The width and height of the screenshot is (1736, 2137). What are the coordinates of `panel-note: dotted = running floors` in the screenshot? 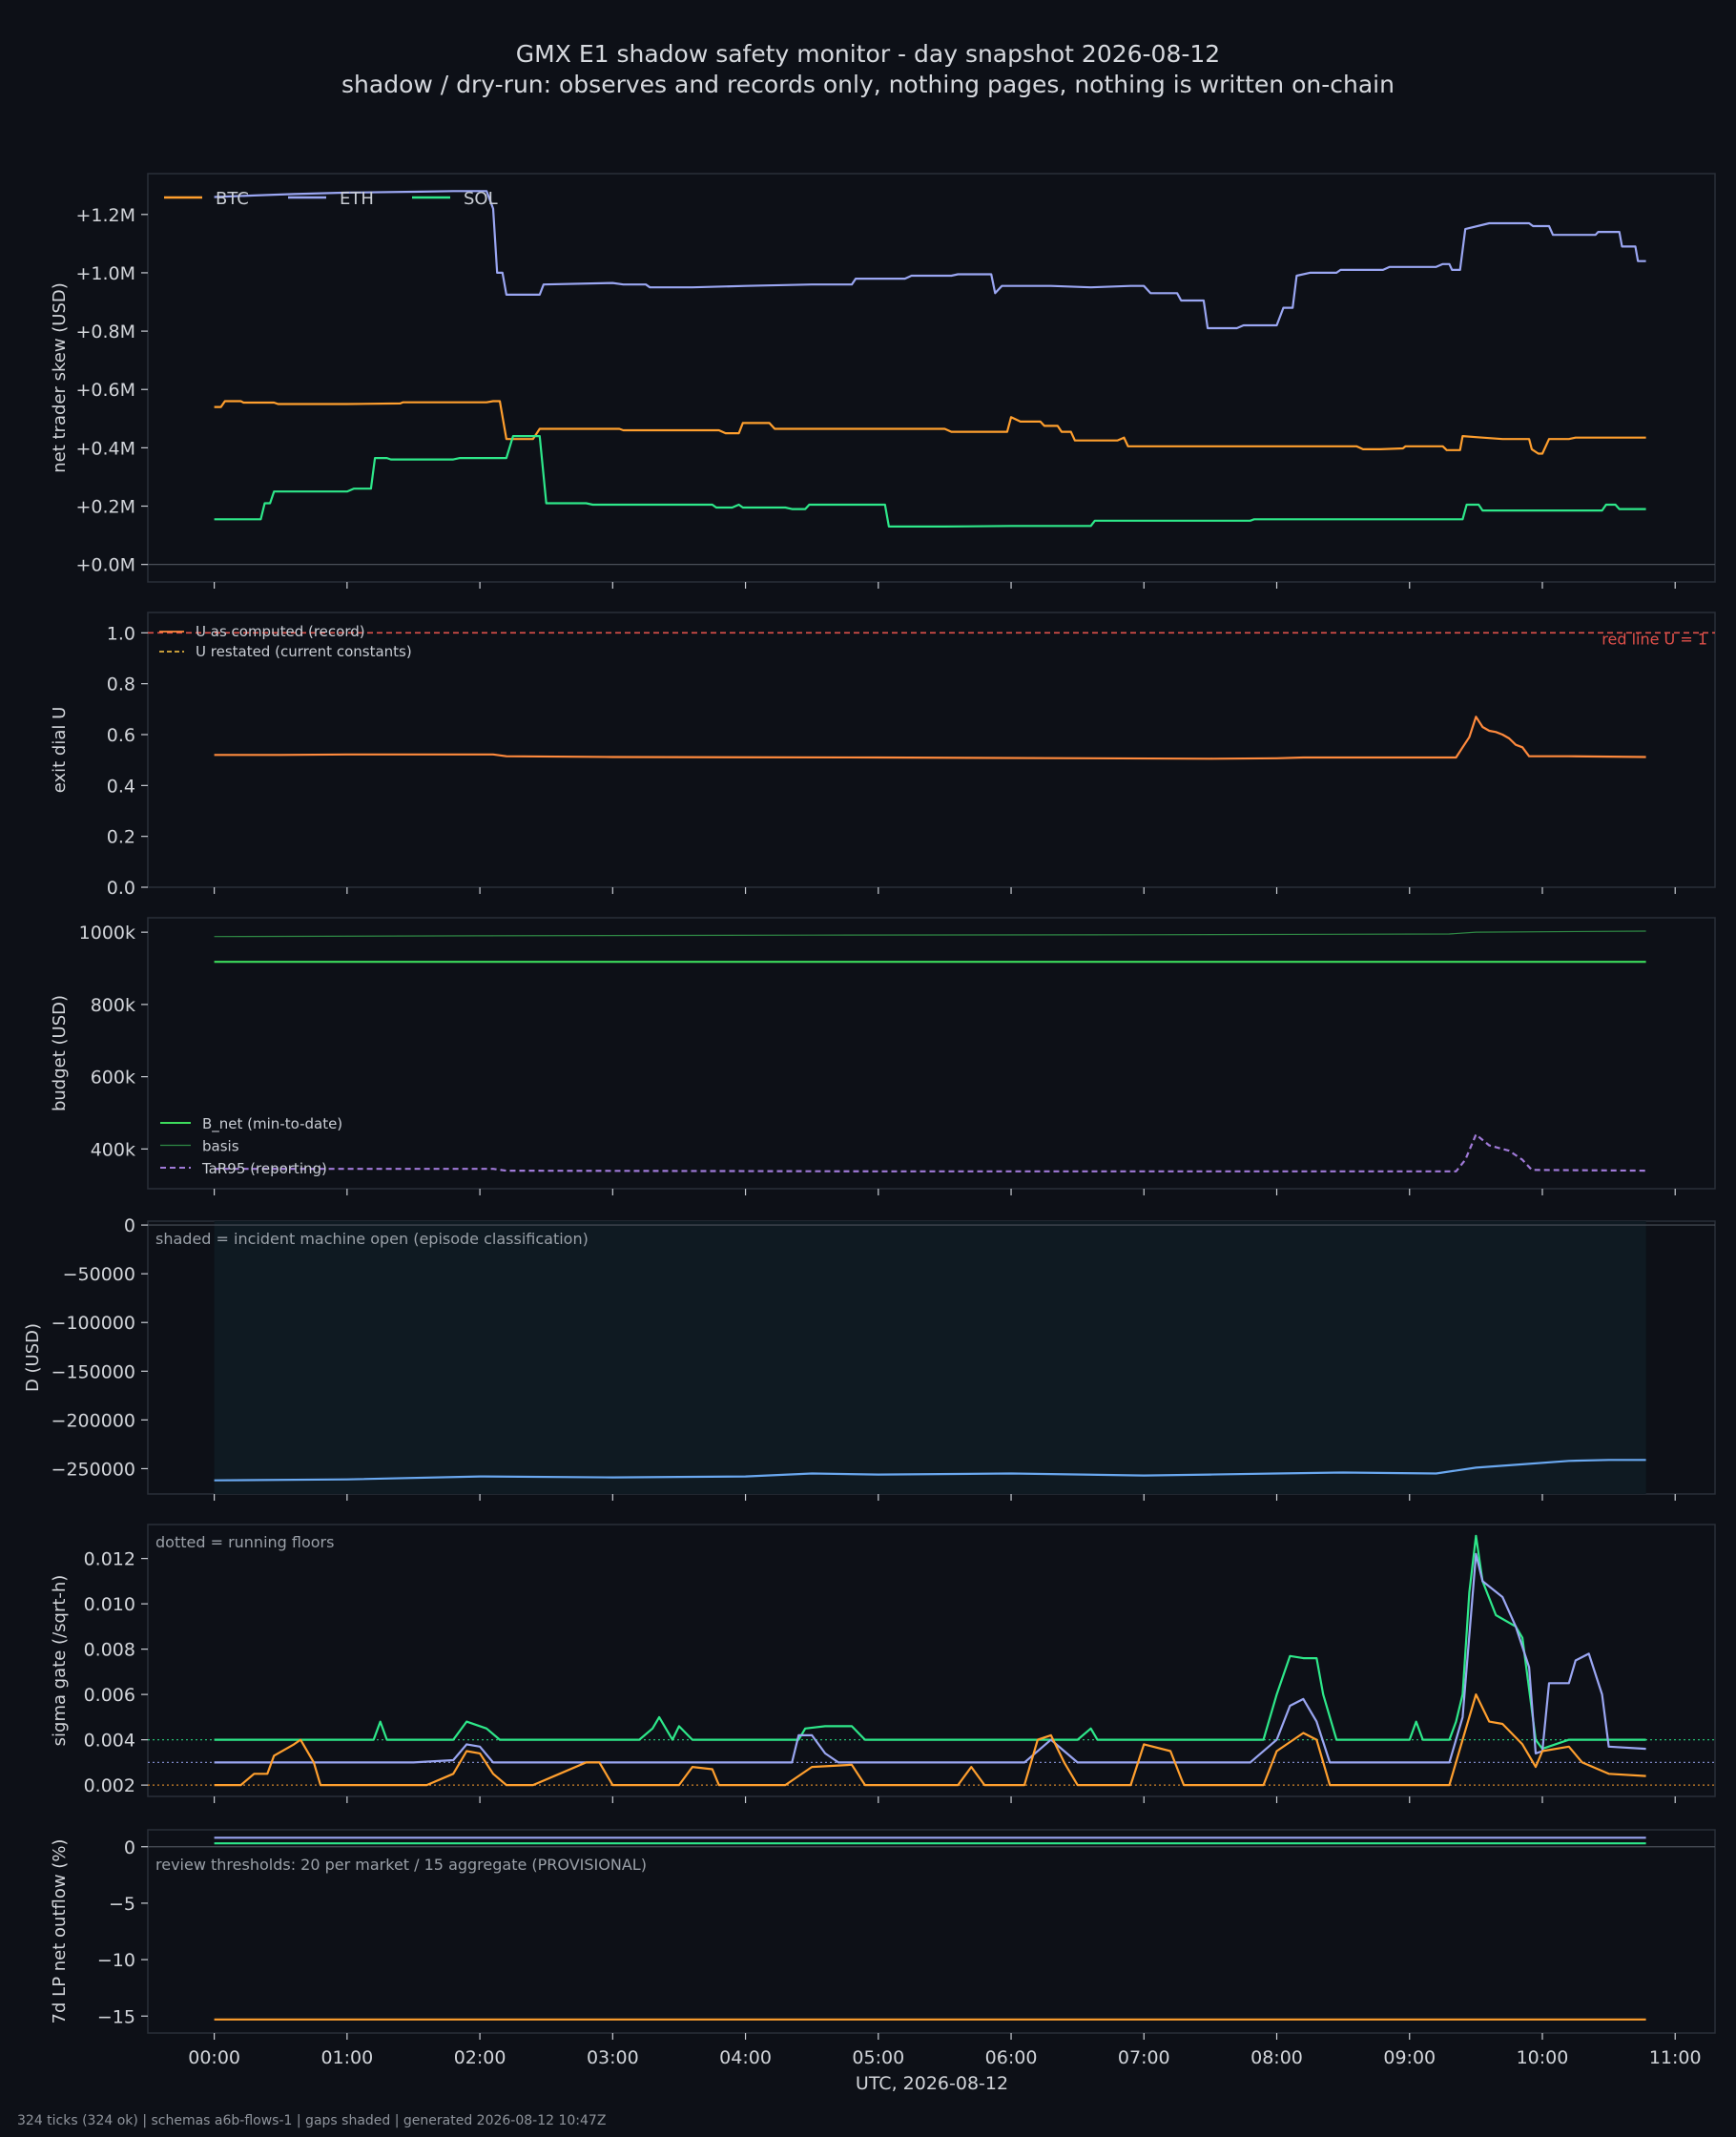 It's located at (244, 1542).